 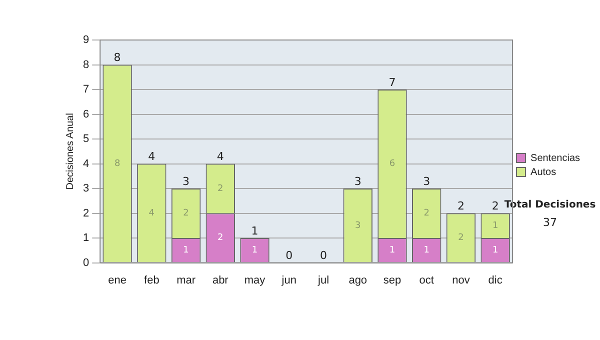 I want to click on x-tick-label: jun, so click(x=288, y=280).